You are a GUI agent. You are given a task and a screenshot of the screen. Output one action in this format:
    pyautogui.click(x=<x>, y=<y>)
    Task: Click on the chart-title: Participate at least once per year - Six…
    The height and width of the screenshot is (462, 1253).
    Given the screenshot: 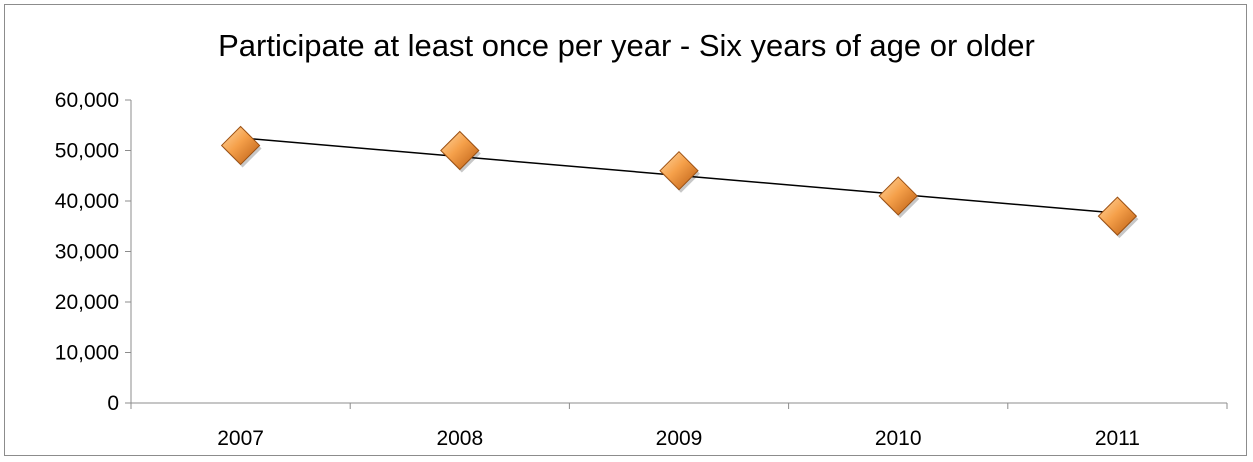 What is the action you would take?
    pyautogui.click(x=626, y=45)
    